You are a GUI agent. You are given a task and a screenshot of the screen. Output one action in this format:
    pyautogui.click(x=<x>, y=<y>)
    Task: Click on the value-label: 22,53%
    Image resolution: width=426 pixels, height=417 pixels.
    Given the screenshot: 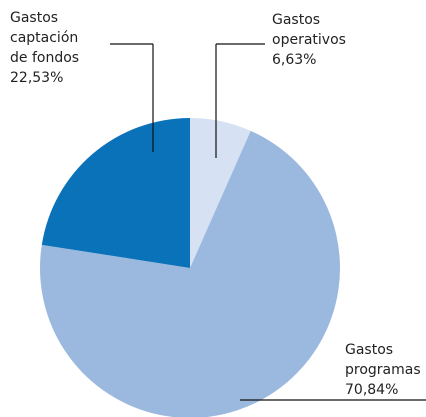 What is the action you would take?
    pyautogui.click(x=37, y=78)
    